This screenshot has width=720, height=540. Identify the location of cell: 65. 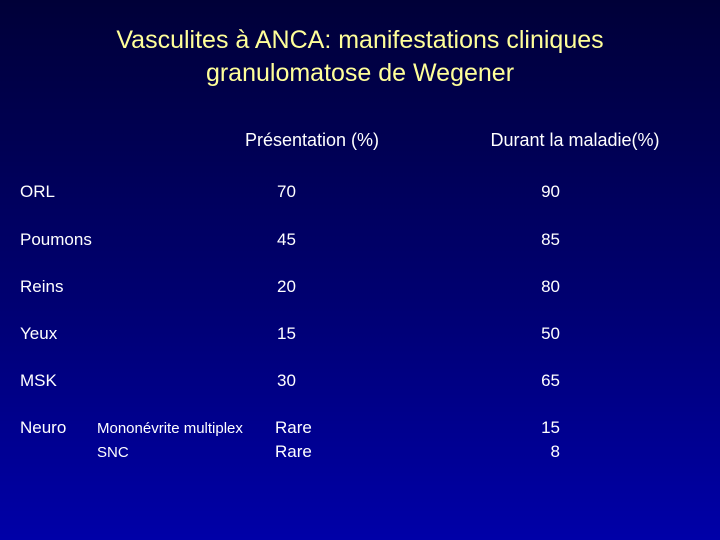
(550, 380).